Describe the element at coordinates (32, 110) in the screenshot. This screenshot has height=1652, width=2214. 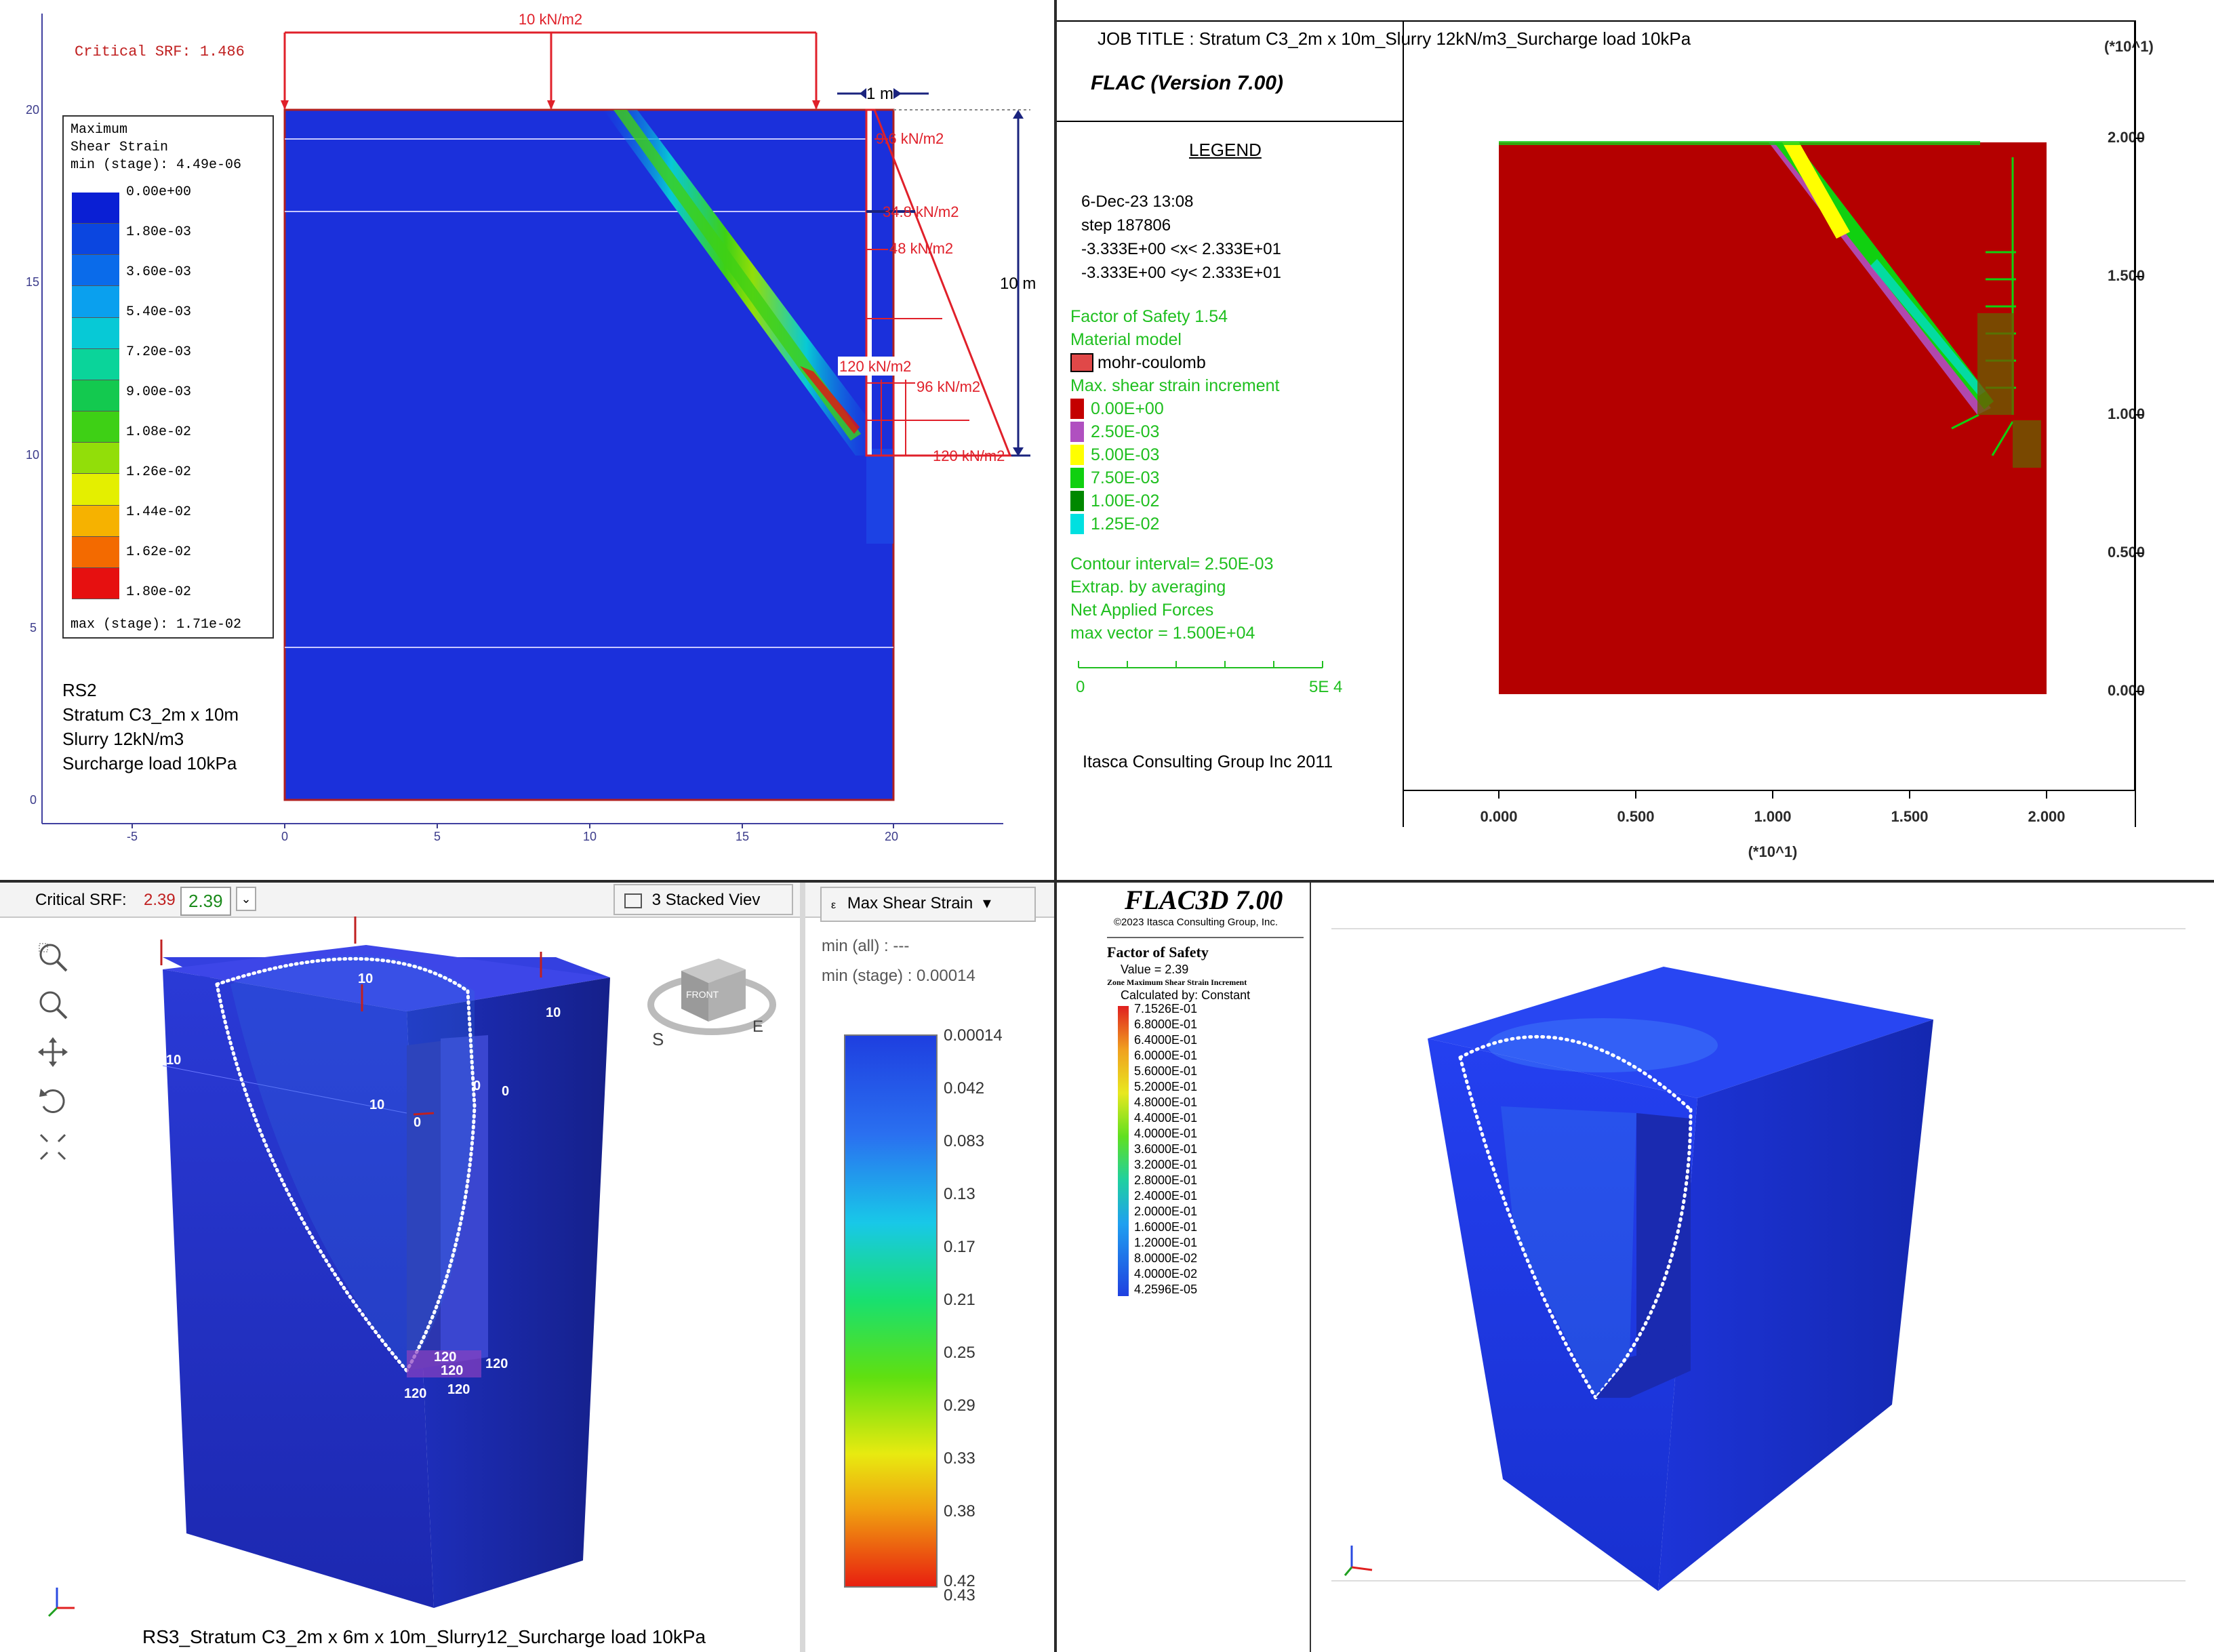
I see `y-tick: 20` at that location.